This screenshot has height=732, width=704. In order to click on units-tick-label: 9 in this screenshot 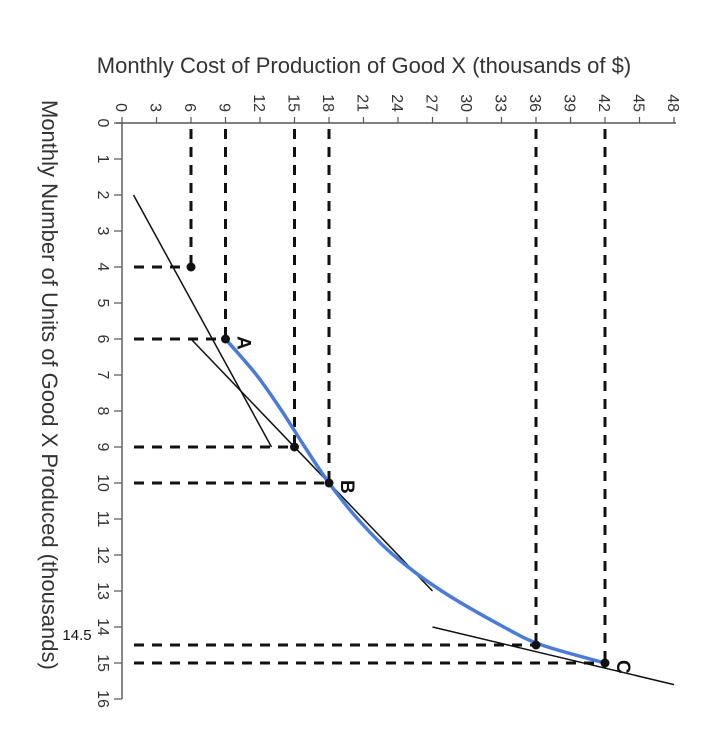, I will do `click(102, 447)`.